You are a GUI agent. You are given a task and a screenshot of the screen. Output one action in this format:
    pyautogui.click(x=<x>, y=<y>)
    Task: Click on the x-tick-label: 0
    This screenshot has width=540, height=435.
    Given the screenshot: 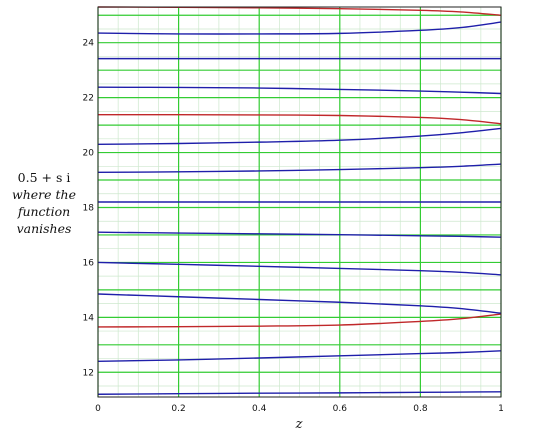 What is the action you would take?
    pyautogui.click(x=98, y=409)
    